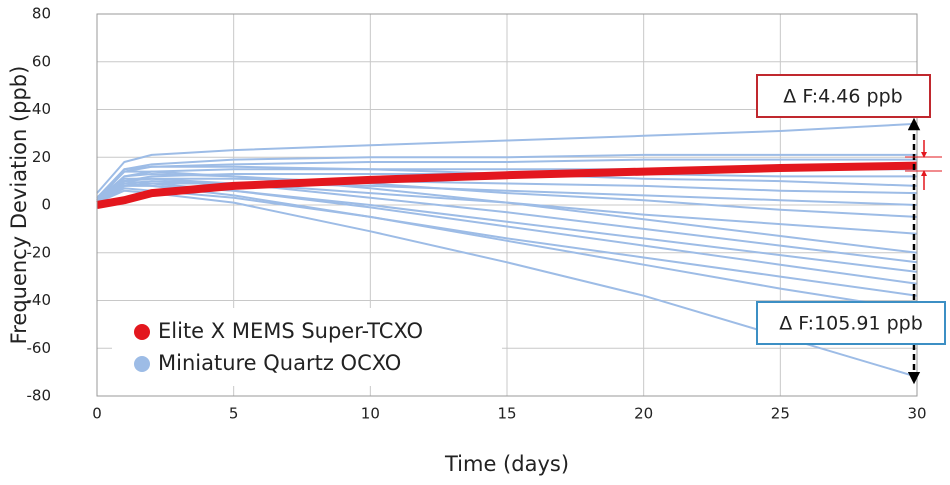 This screenshot has width=950, height=485. Describe the element at coordinates (19, 205) in the screenshot. I see `y-axis-title: Frequency Deviation (ppb)` at that location.